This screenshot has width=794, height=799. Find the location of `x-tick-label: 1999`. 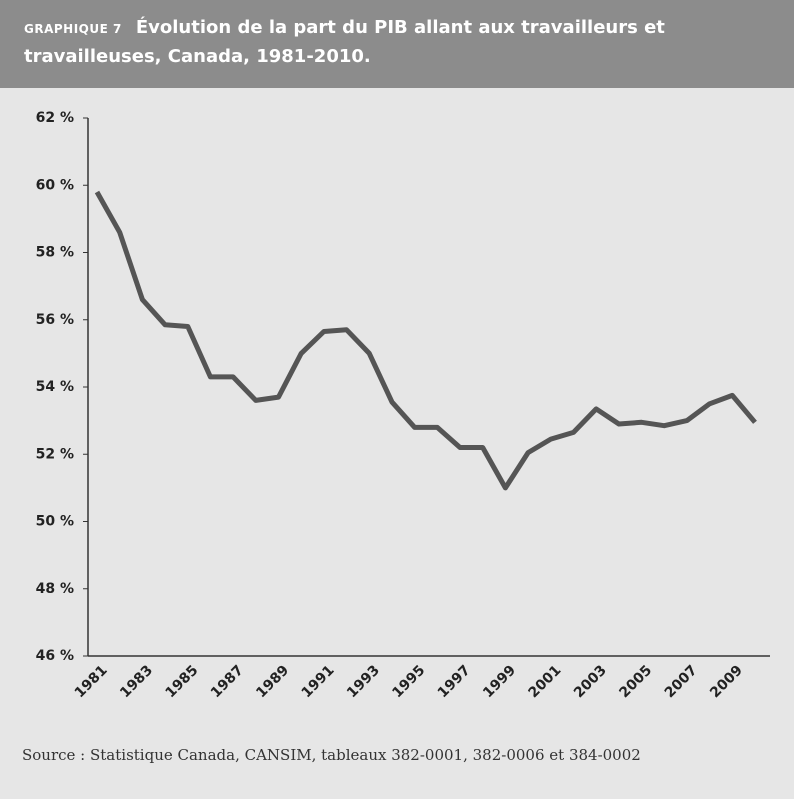

x-tick-label: 1999 is located at coordinates (499, 681).